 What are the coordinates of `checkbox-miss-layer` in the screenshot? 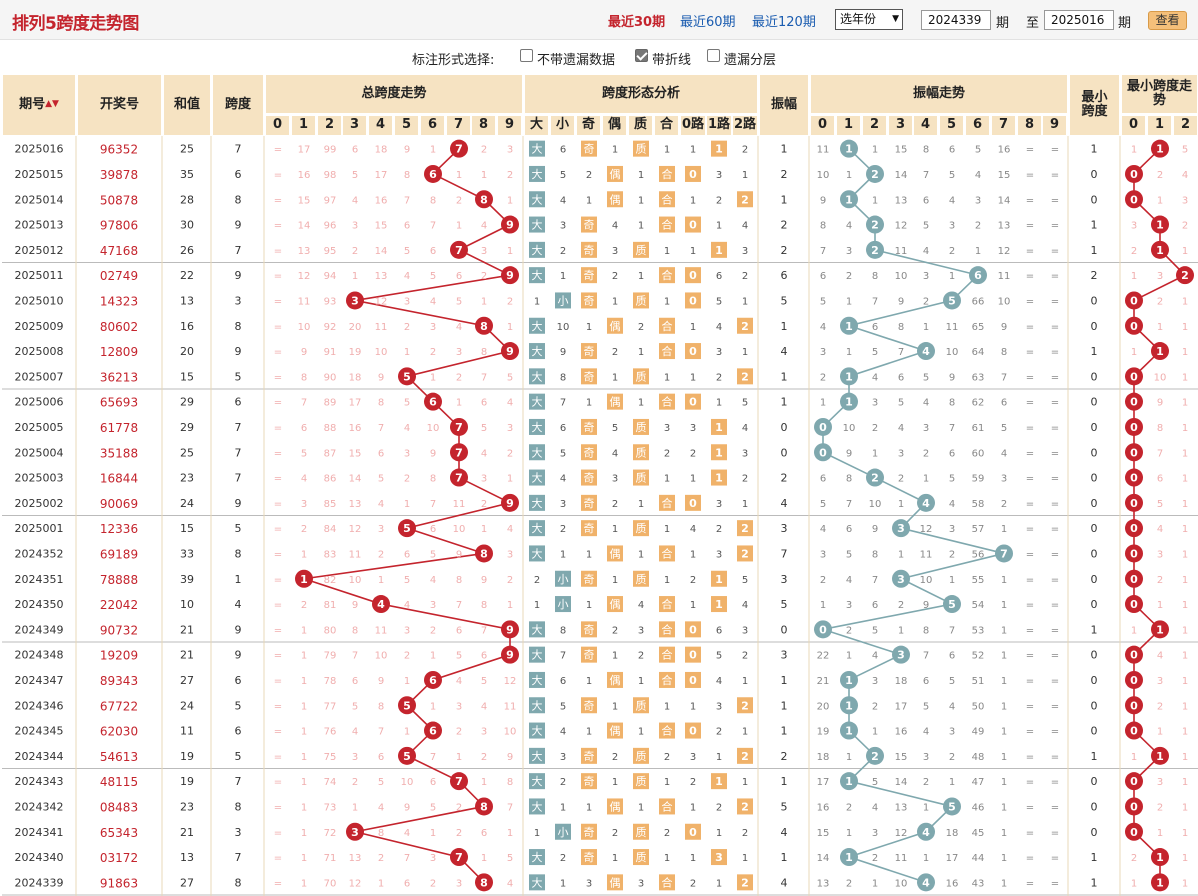 It's located at (713, 55).